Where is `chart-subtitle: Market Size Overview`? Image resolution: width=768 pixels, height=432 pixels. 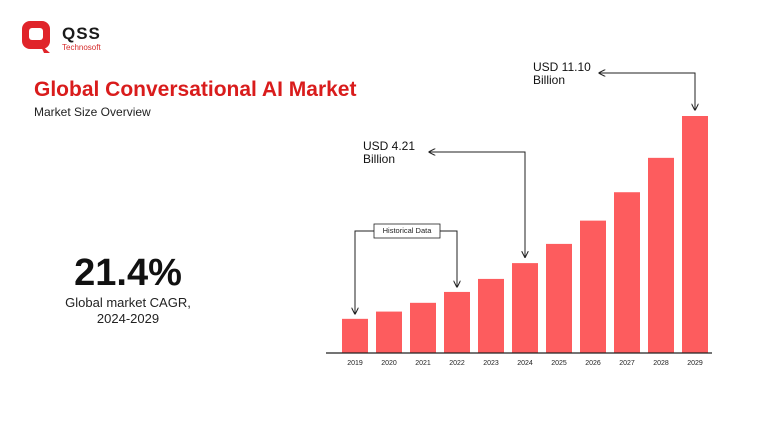
chart-subtitle: Market Size Overview is located at coordinates (92, 112).